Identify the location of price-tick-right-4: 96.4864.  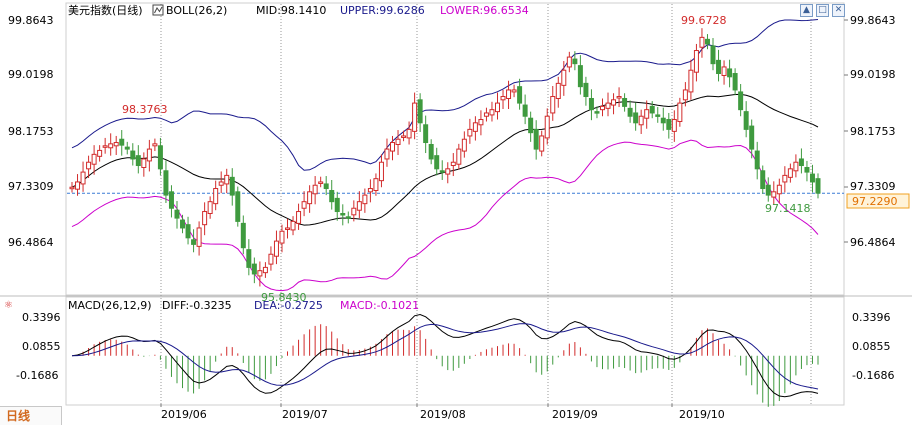
(873, 242).